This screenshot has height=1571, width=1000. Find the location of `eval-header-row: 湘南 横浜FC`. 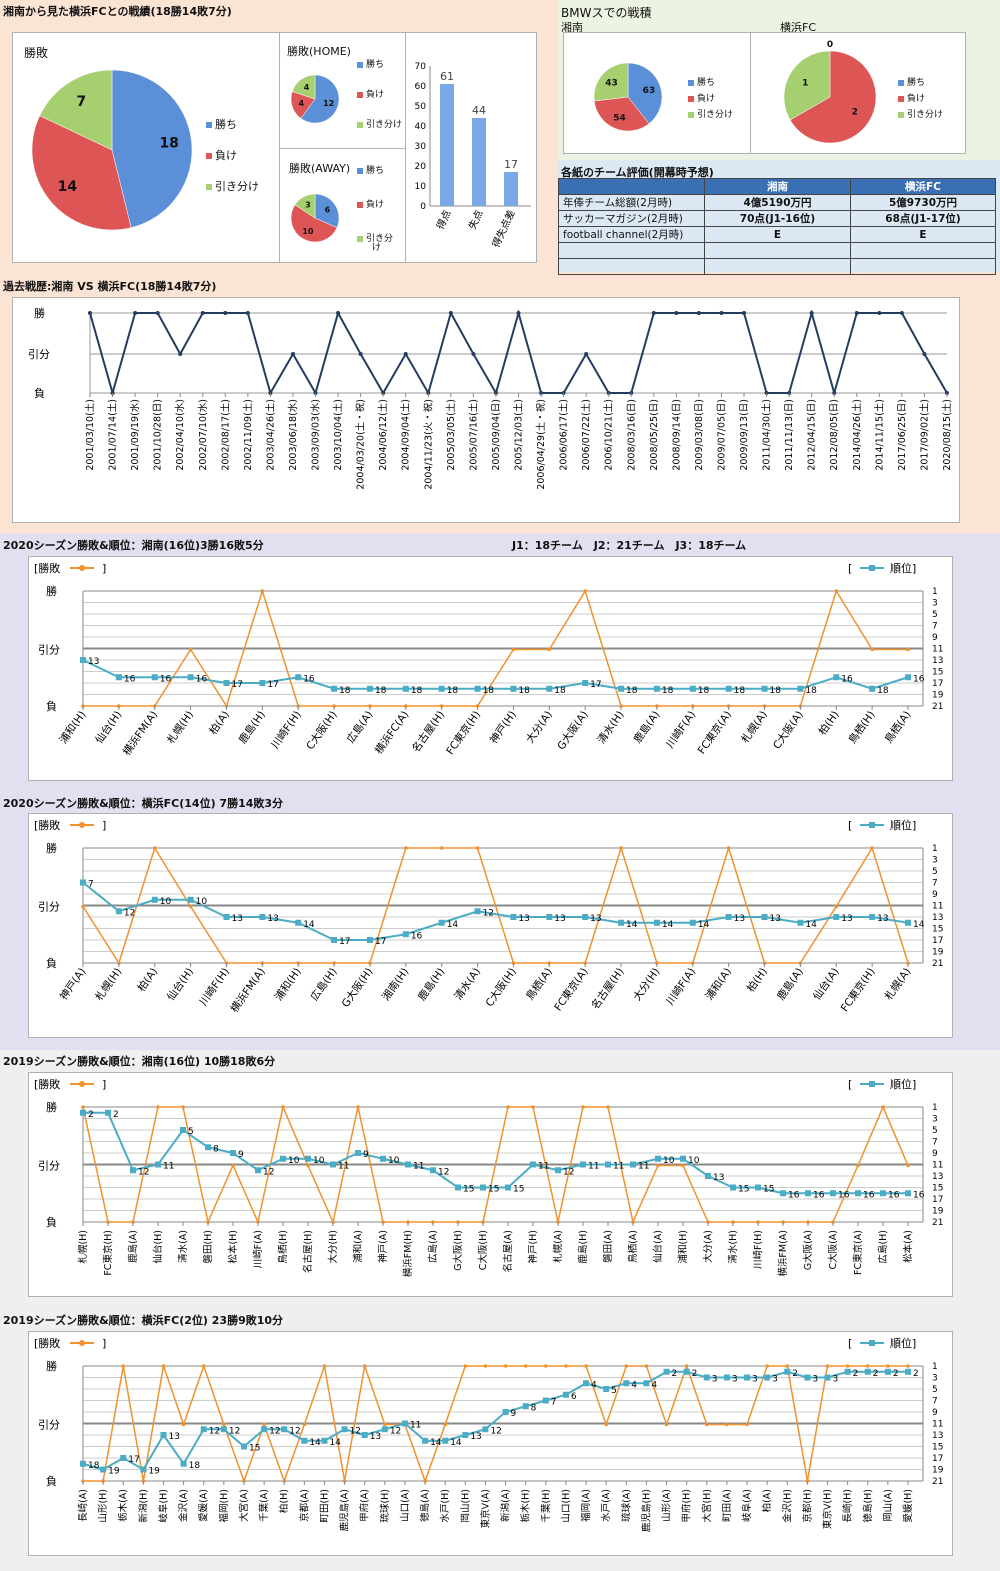

eval-header-row: 湘南 横浜FC is located at coordinates (777, 186).